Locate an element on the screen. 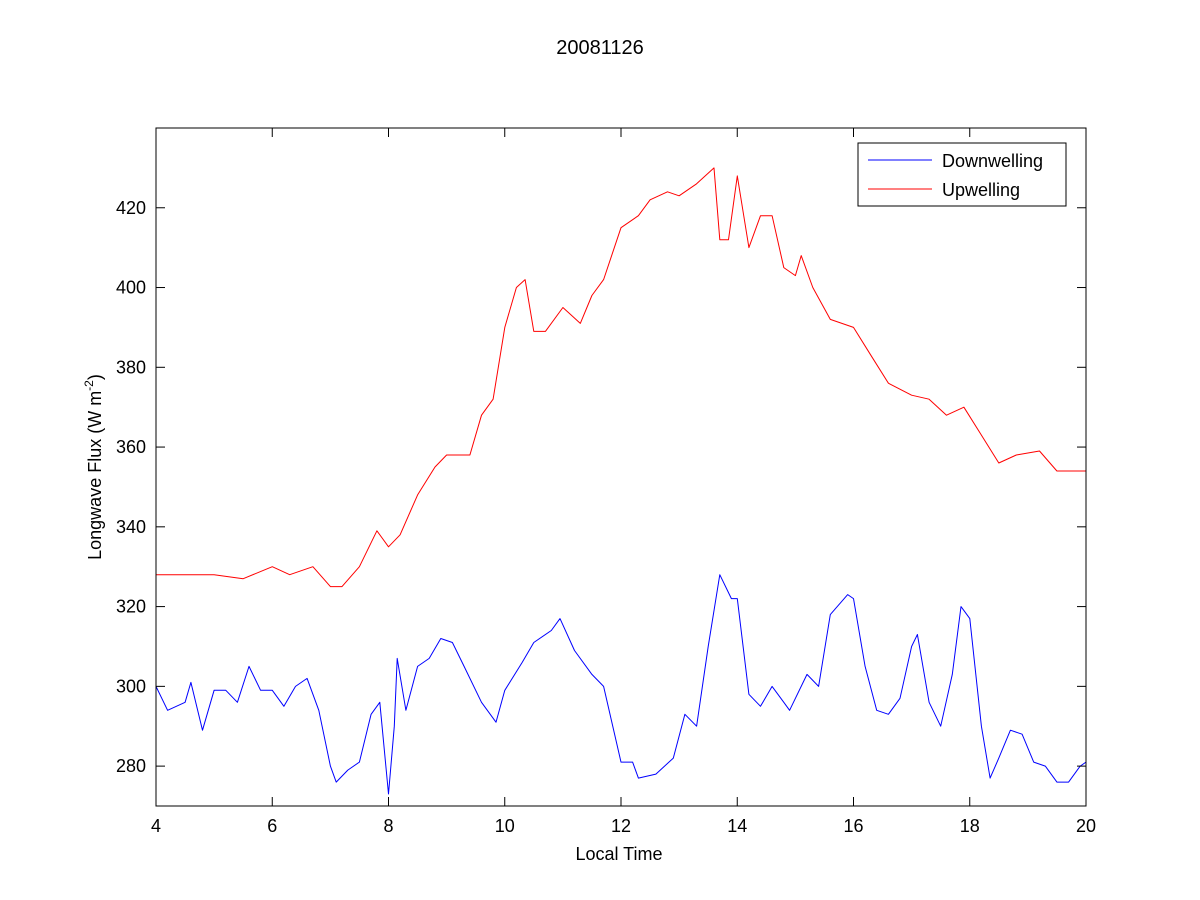 The width and height of the screenshot is (1200, 900). legend-box is located at coordinates (962, 174).